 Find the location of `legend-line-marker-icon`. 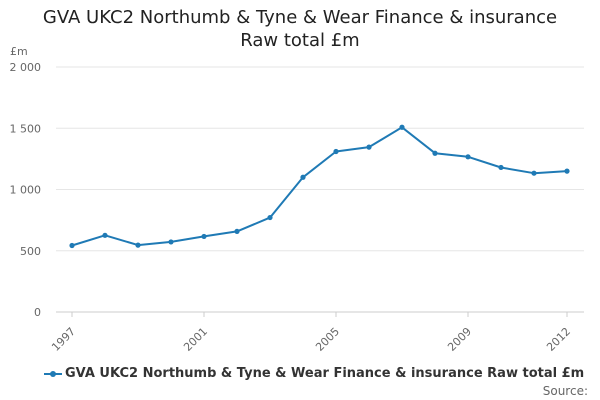

legend-line-marker-icon is located at coordinates (53, 374).